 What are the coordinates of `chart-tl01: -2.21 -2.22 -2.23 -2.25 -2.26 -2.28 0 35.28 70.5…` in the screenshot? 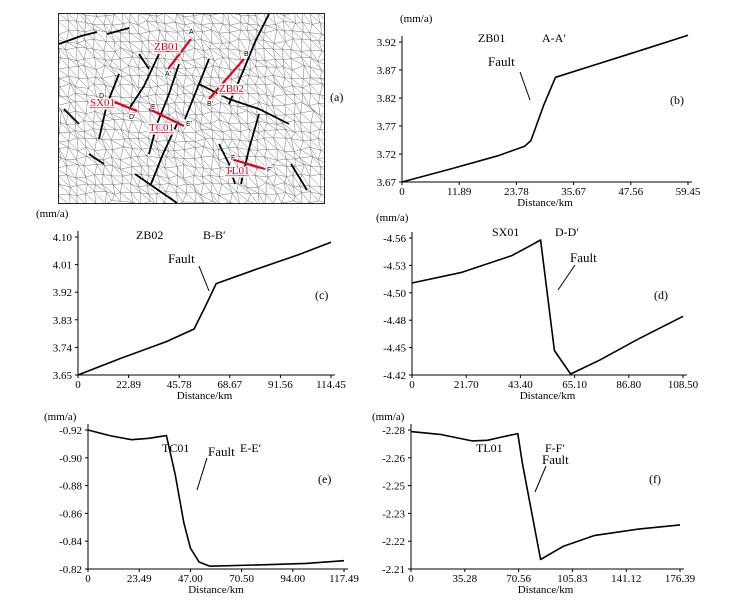 It's located at (534, 503).